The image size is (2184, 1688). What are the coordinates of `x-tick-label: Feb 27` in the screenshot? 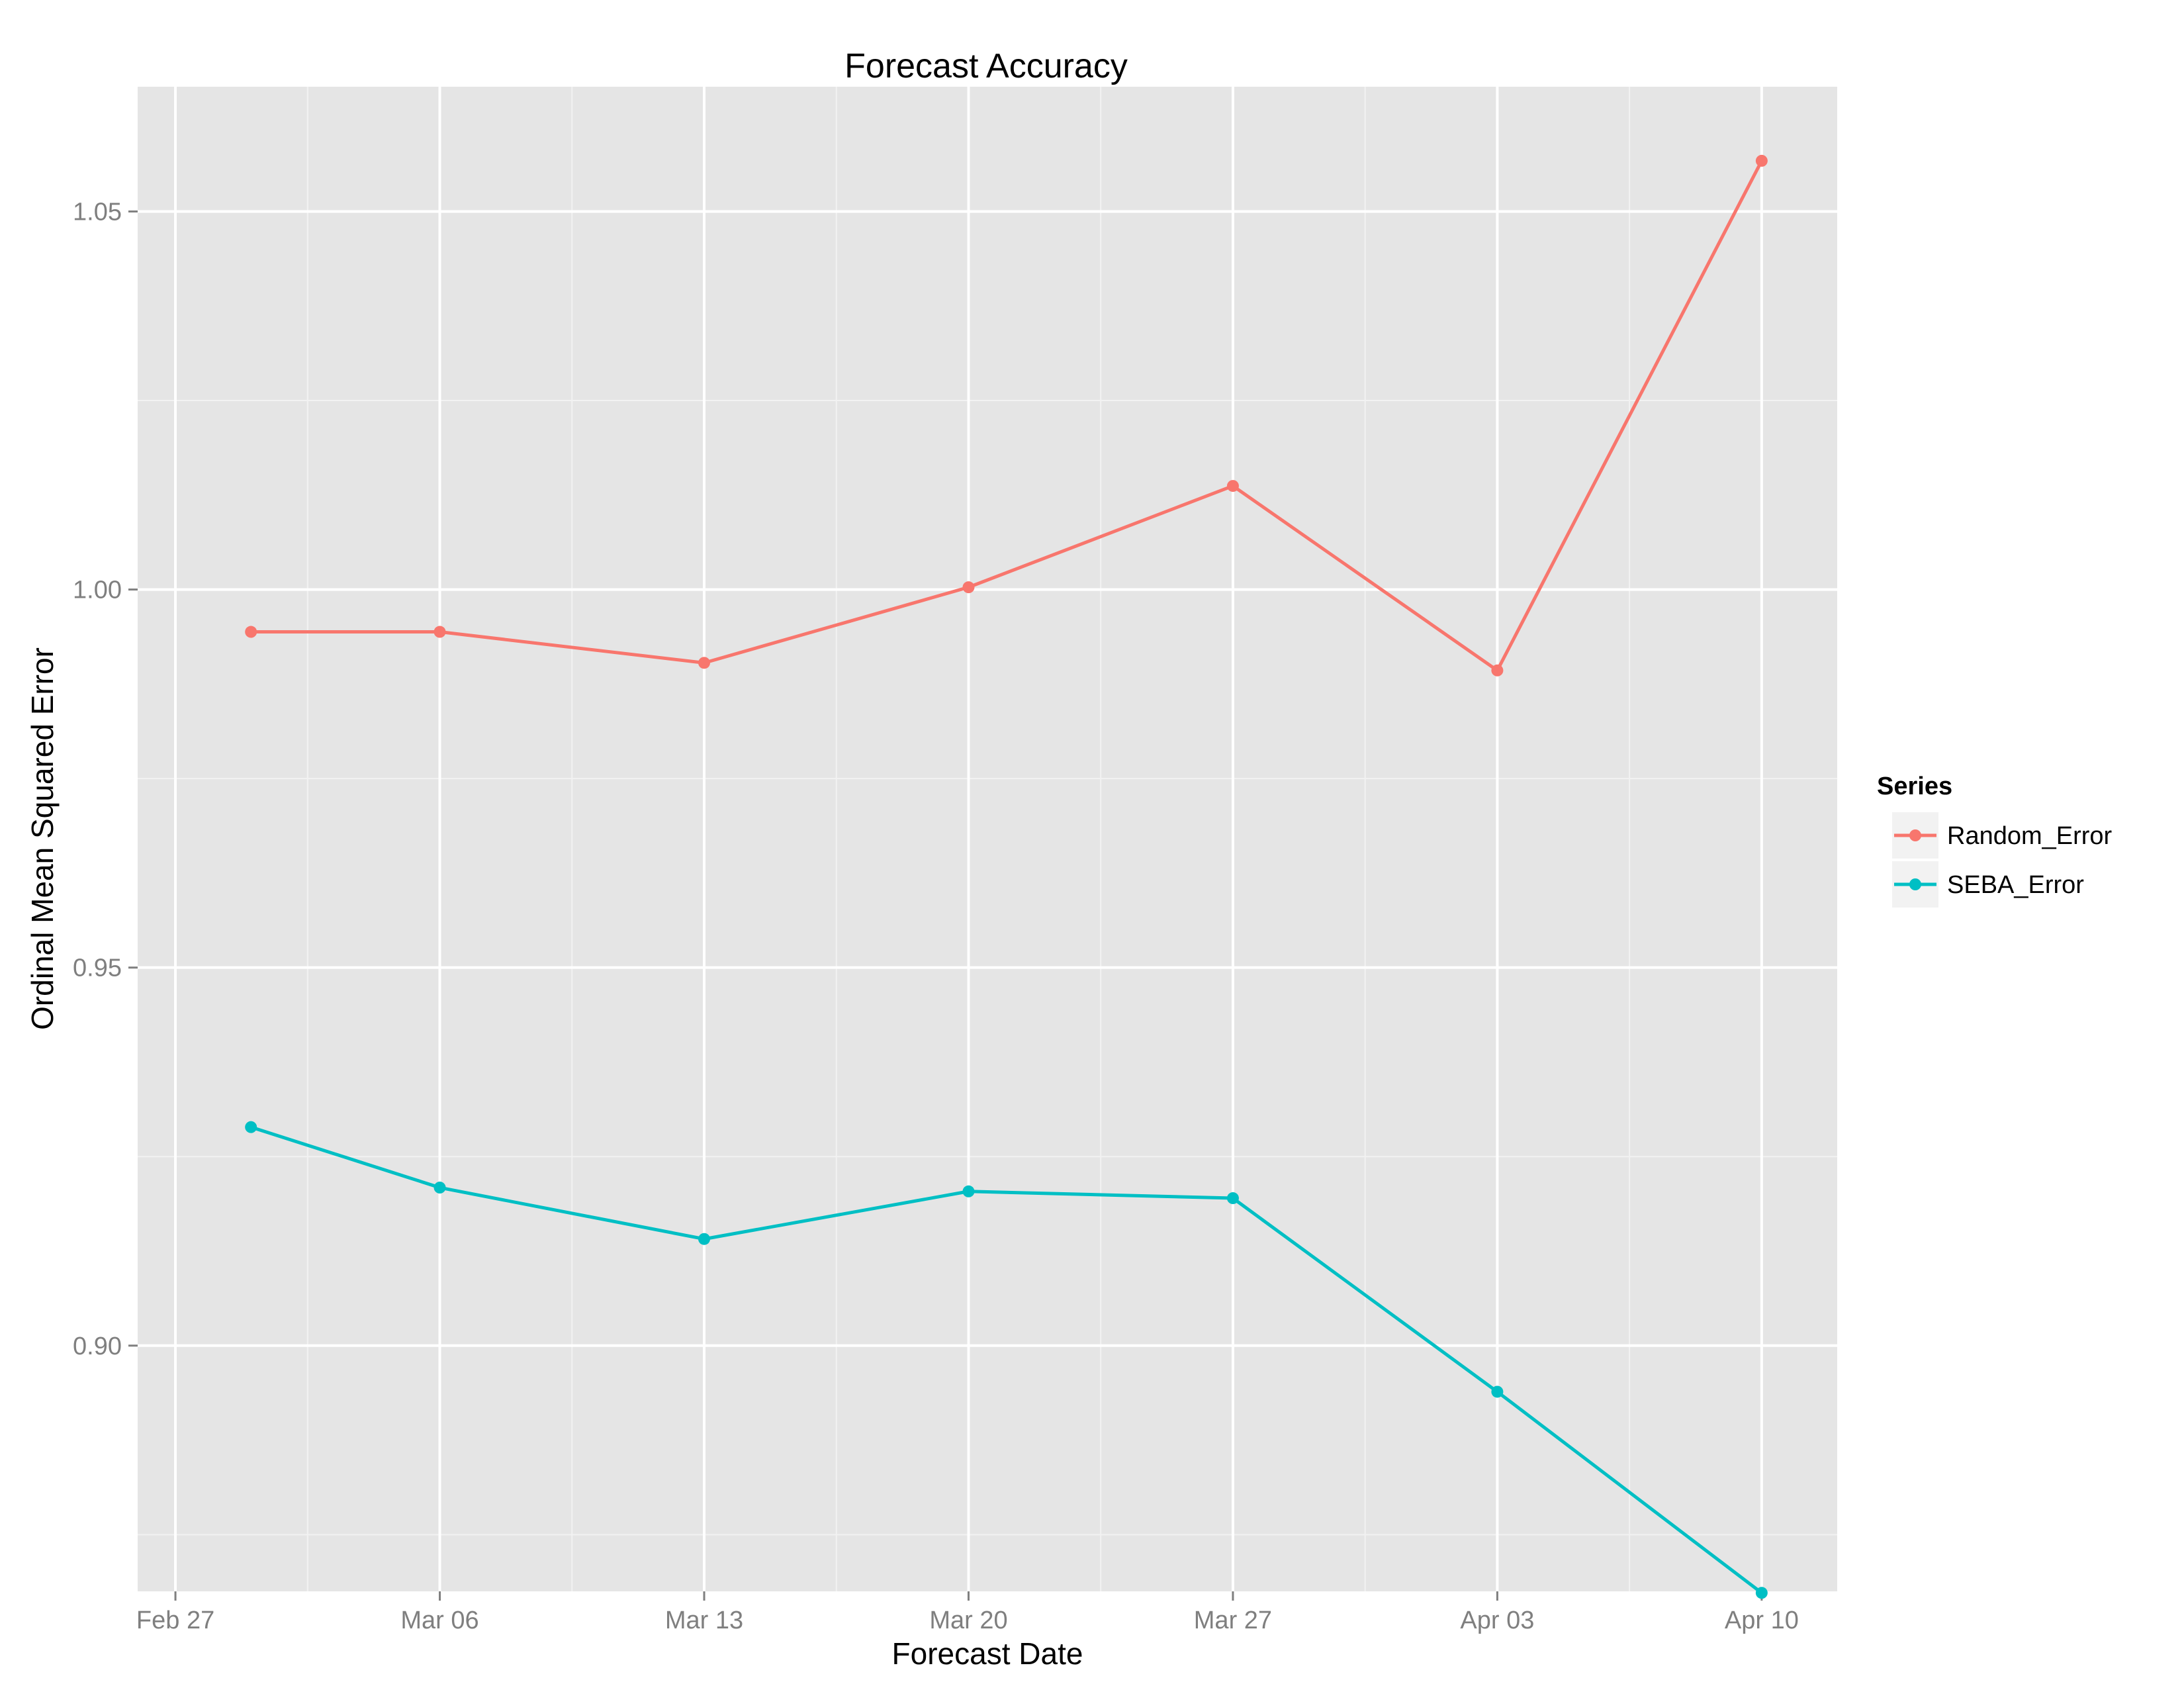 It's located at (175, 1620).